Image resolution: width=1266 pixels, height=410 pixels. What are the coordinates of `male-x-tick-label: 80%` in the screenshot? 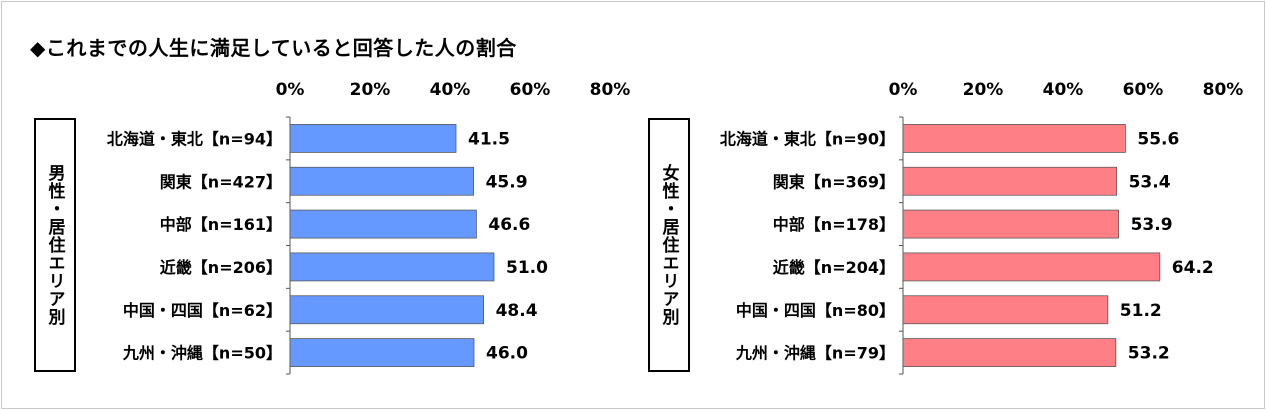 It's located at (610, 90).